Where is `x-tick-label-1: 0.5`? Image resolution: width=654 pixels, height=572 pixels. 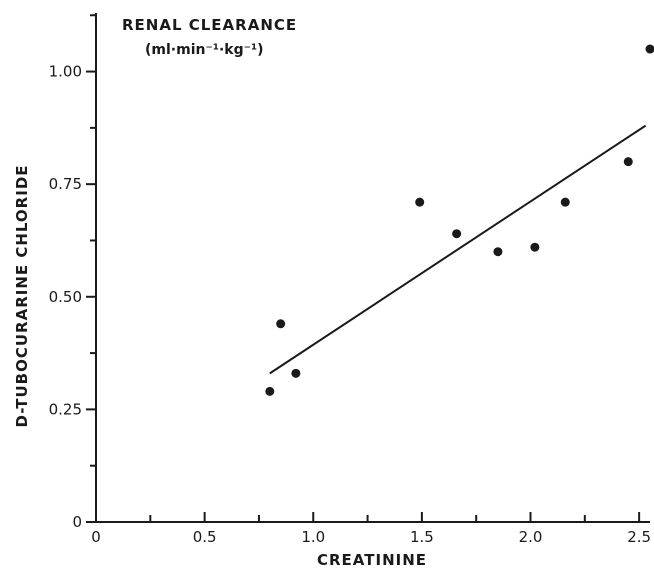 x-tick-label-1: 0.5 is located at coordinates (205, 537).